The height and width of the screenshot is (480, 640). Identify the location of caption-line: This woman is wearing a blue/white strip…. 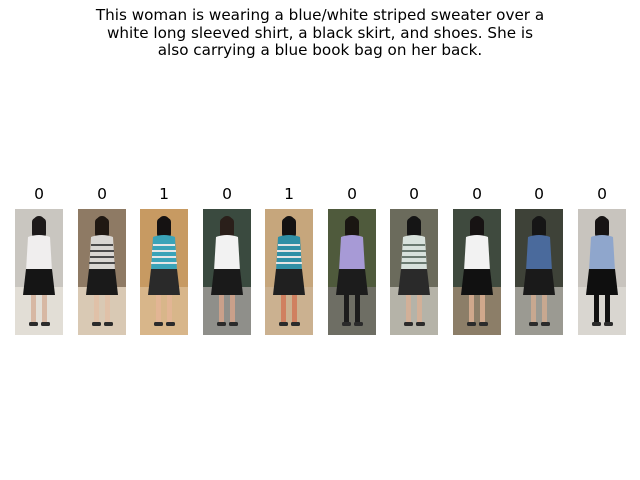
(320, 15).